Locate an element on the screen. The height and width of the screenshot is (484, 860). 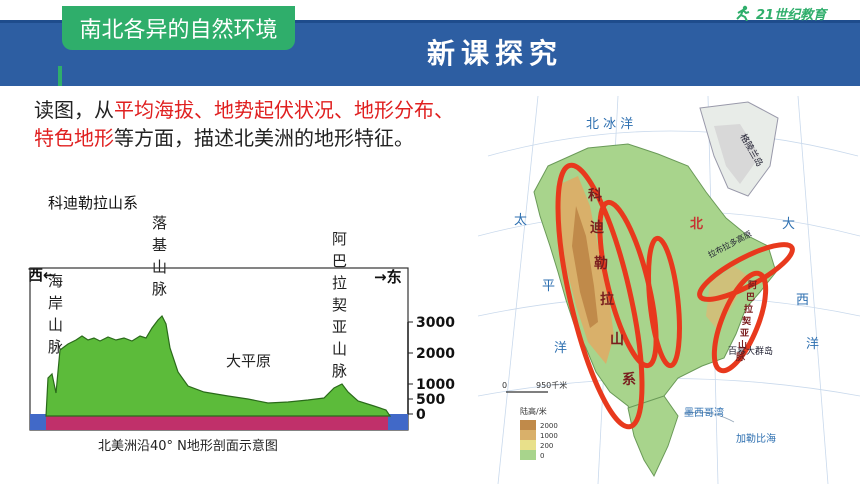
appalachian-vertical-label: 阿 巴 拉 契 亚 山 脉 is located at coordinates (746, 321).